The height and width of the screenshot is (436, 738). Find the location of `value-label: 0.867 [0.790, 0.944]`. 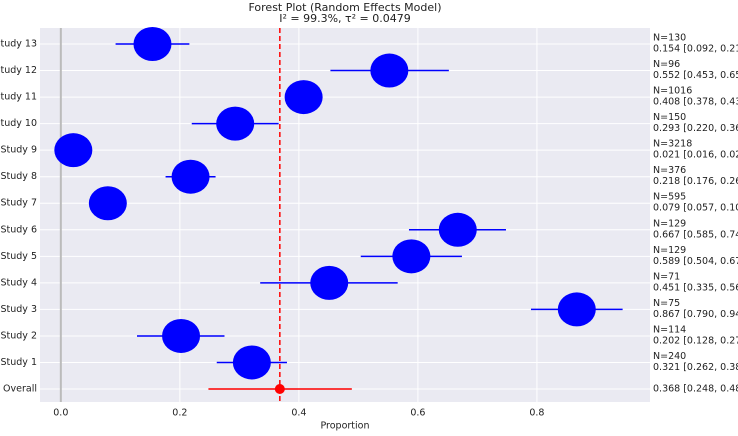

value-label: 0.867 [0.790, 0.944] is located at coordinates (695, 314).